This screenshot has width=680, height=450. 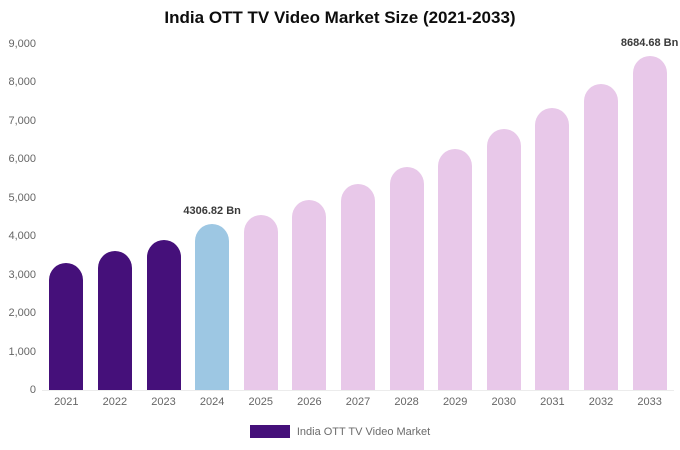 What do you see at coordinates (455, 402) in the screenshot?
I see `x-axis-tick-2029: 2029` at bounding box center [455, 402].